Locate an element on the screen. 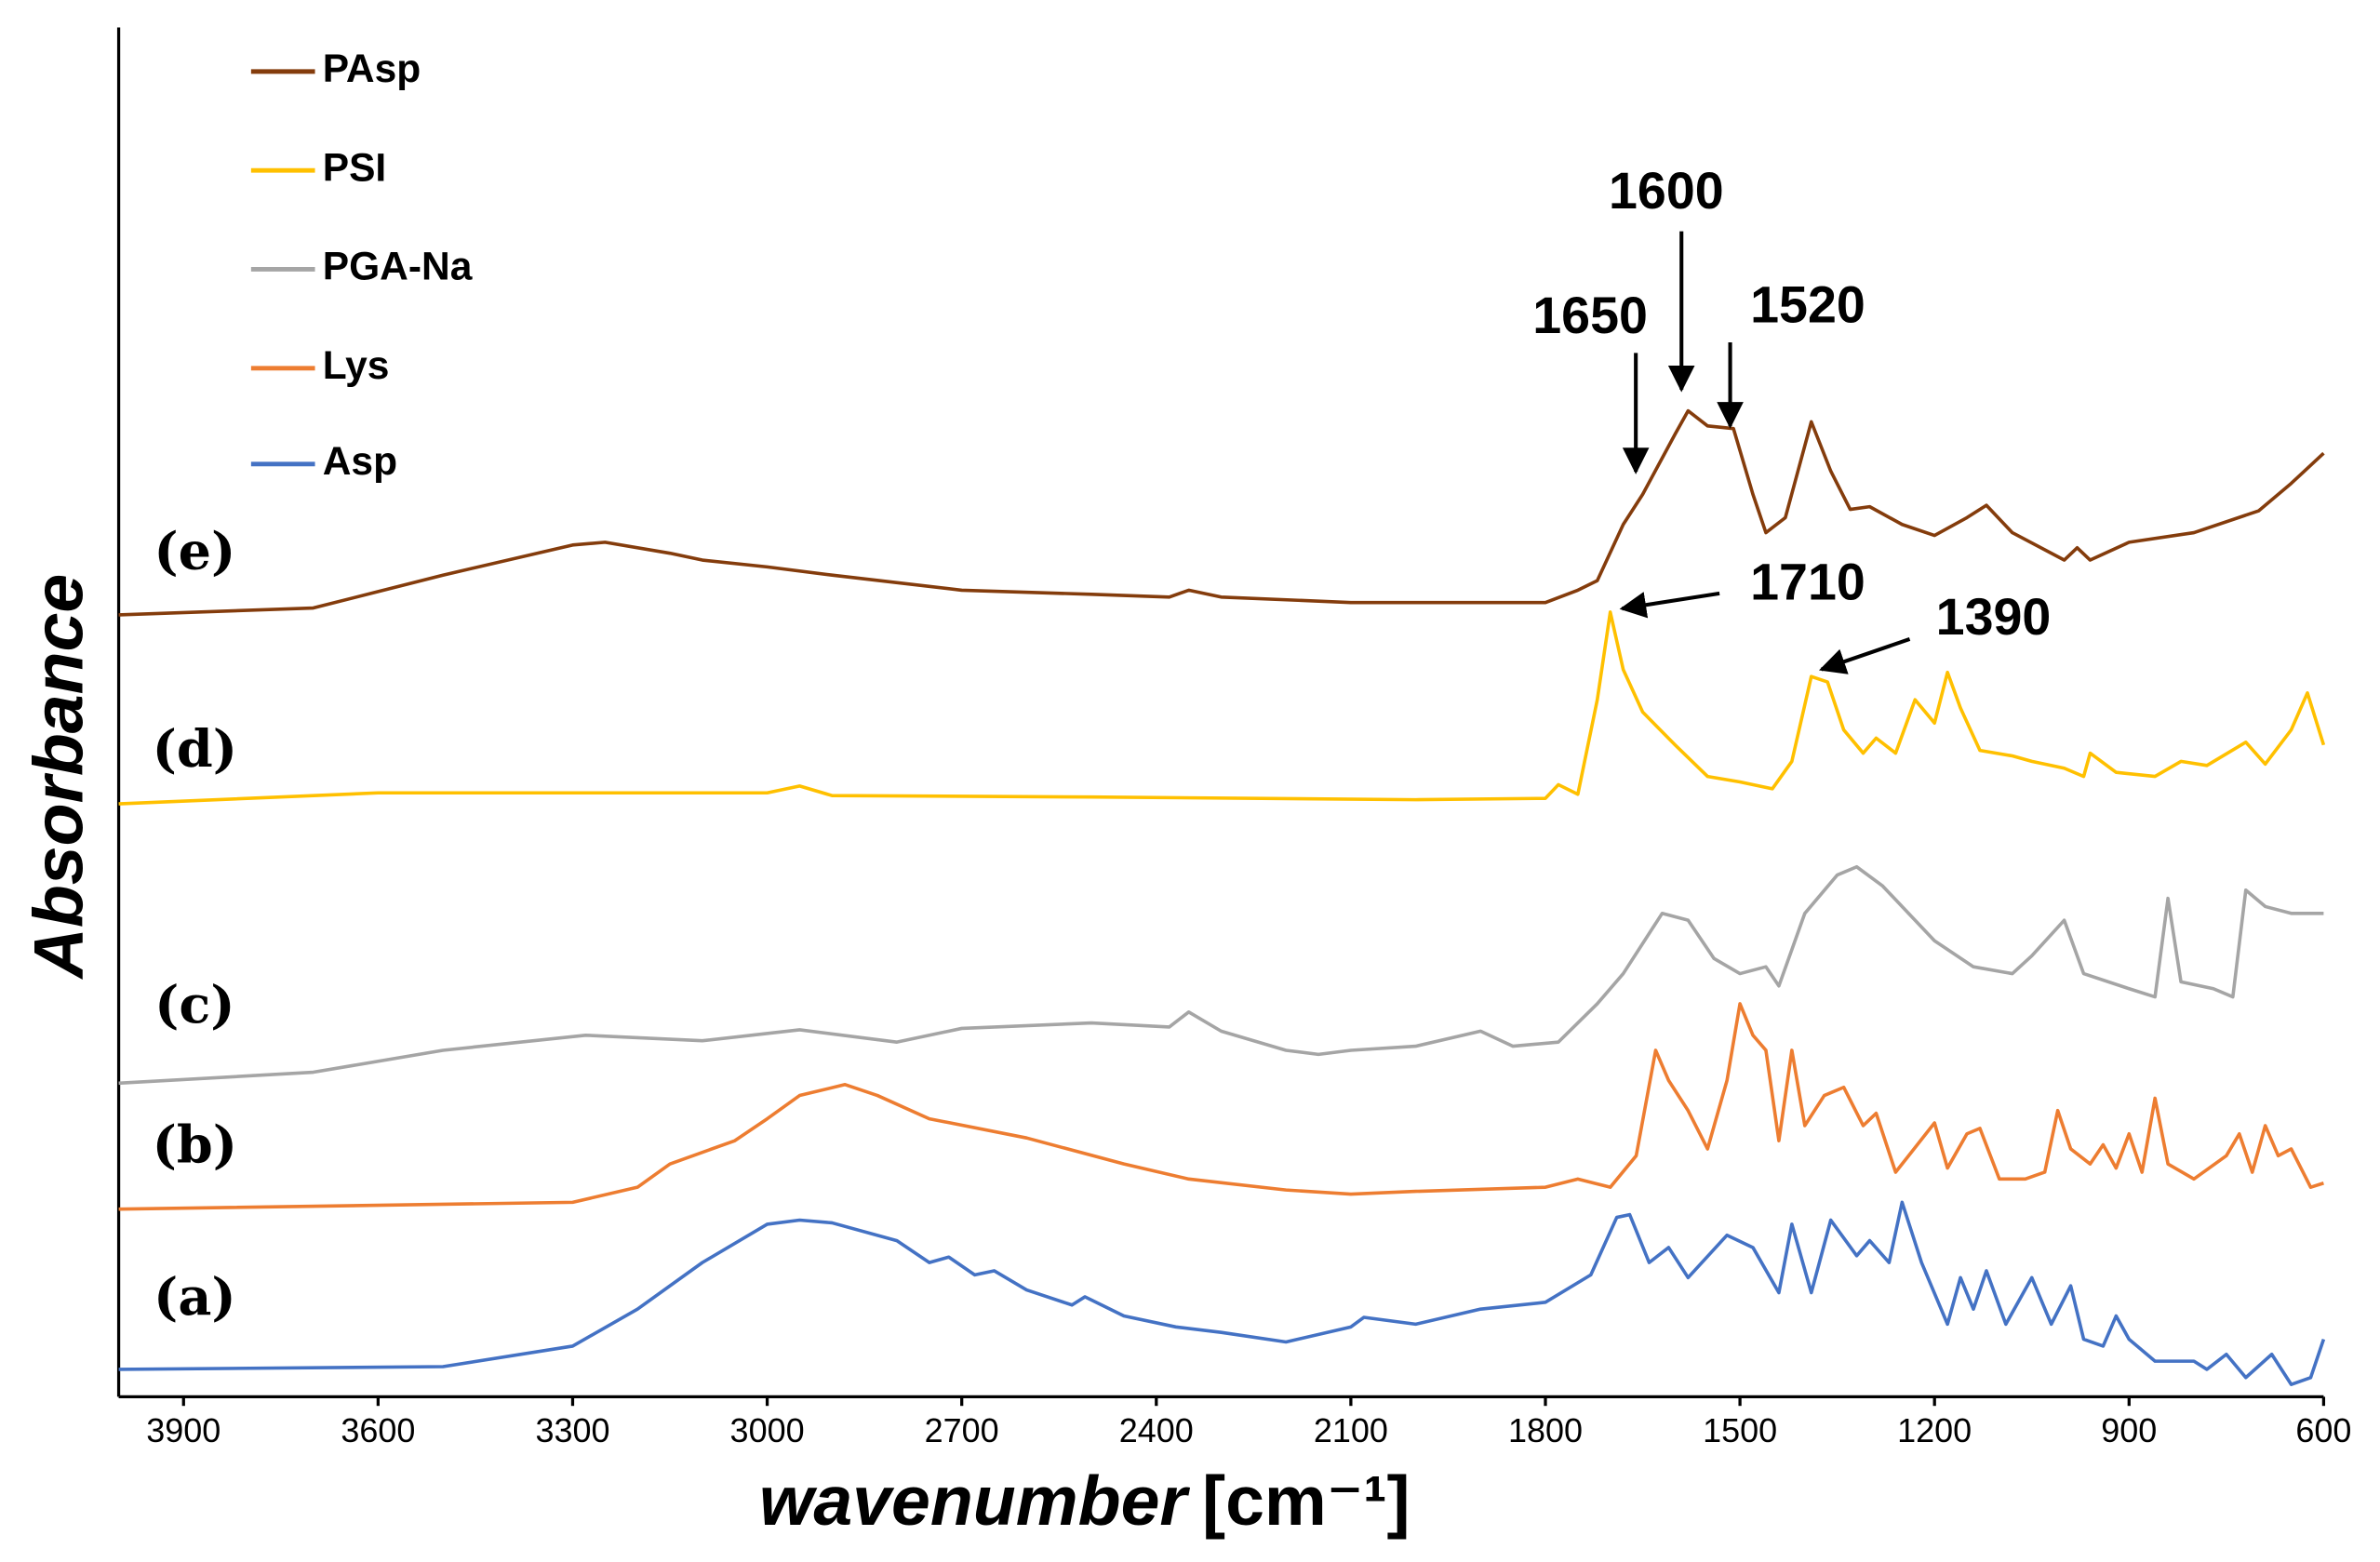 The height and width of the screenshot is (1562, 2380). curve-label: (d) is located at coordinates (195, 750).